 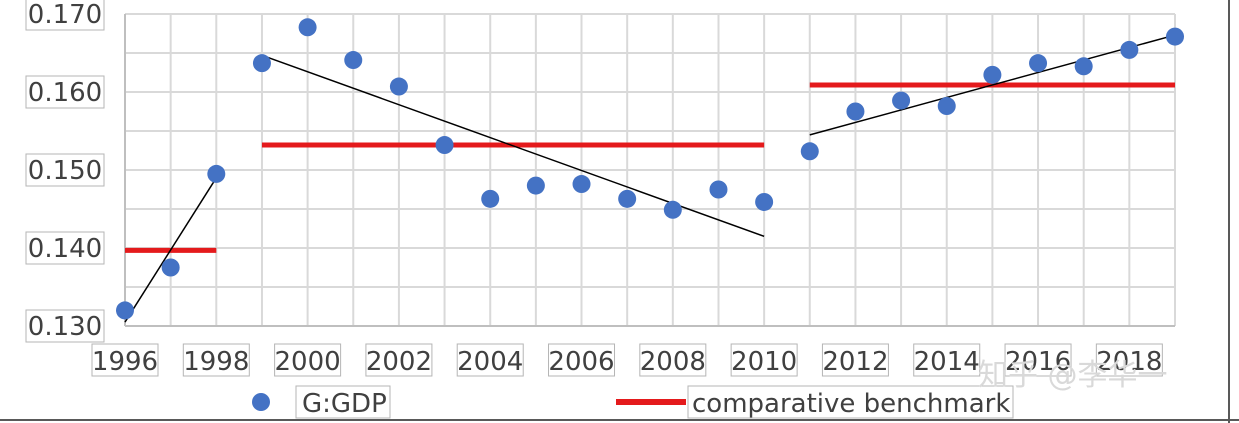 I want to click on legend-scatter-marker, so click(x=261, y=402).